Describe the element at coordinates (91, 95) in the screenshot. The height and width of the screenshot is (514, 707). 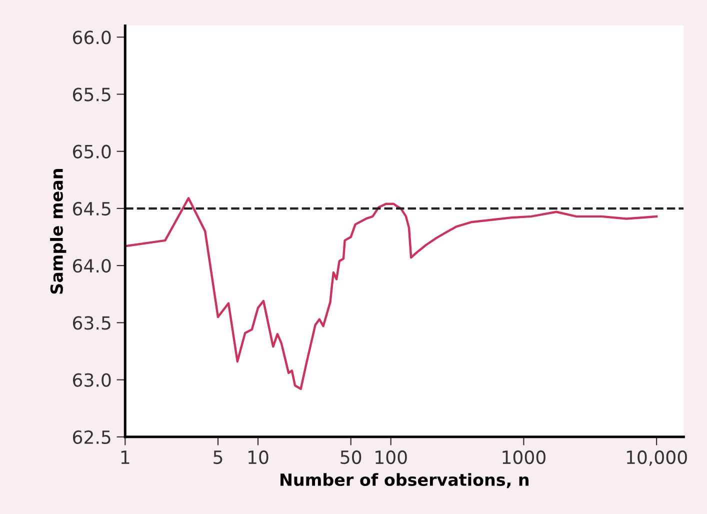
I see `y-tick-label: 65.5` at that location.